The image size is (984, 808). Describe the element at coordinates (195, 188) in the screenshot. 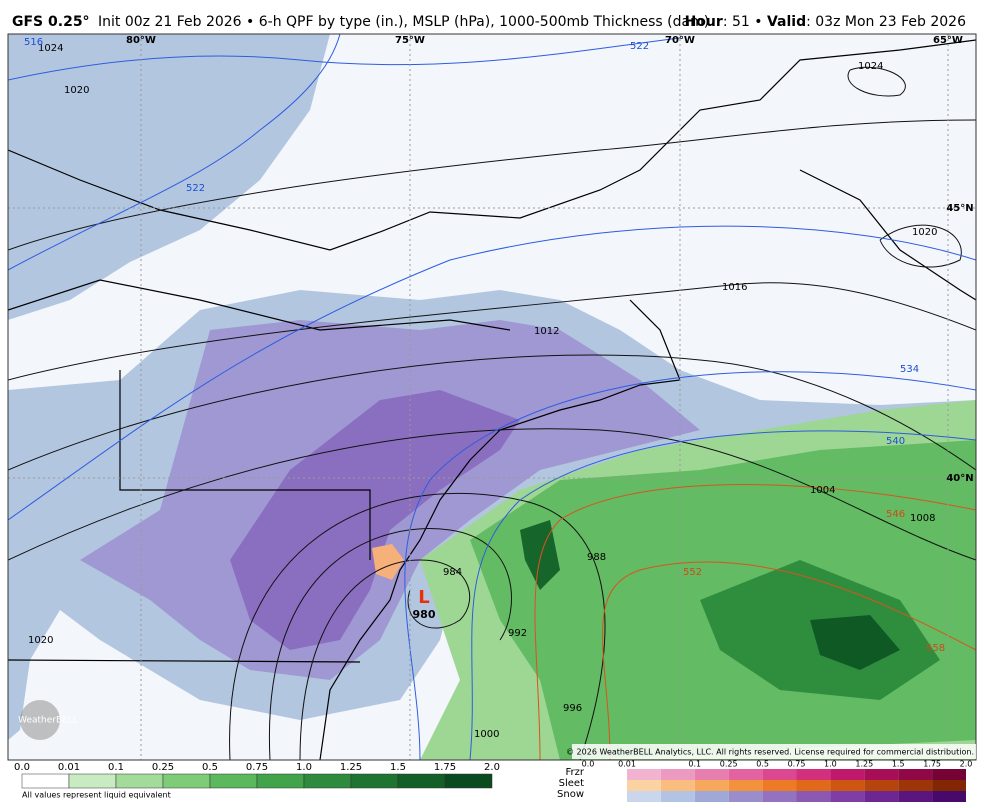

I see `thickness-label: 522` at that location.